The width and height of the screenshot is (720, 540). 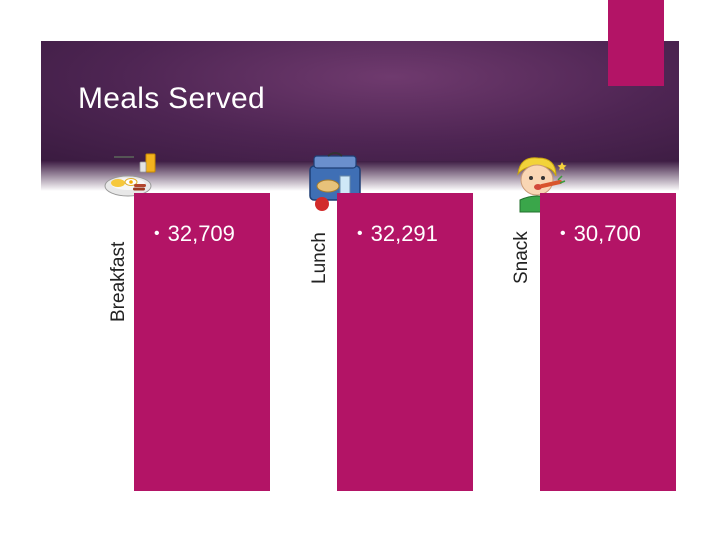 What do you see at coordinates (118, 281) in the screenshot?
I see `breakfast-label: Breakfast` at bounding box center [118, 281].